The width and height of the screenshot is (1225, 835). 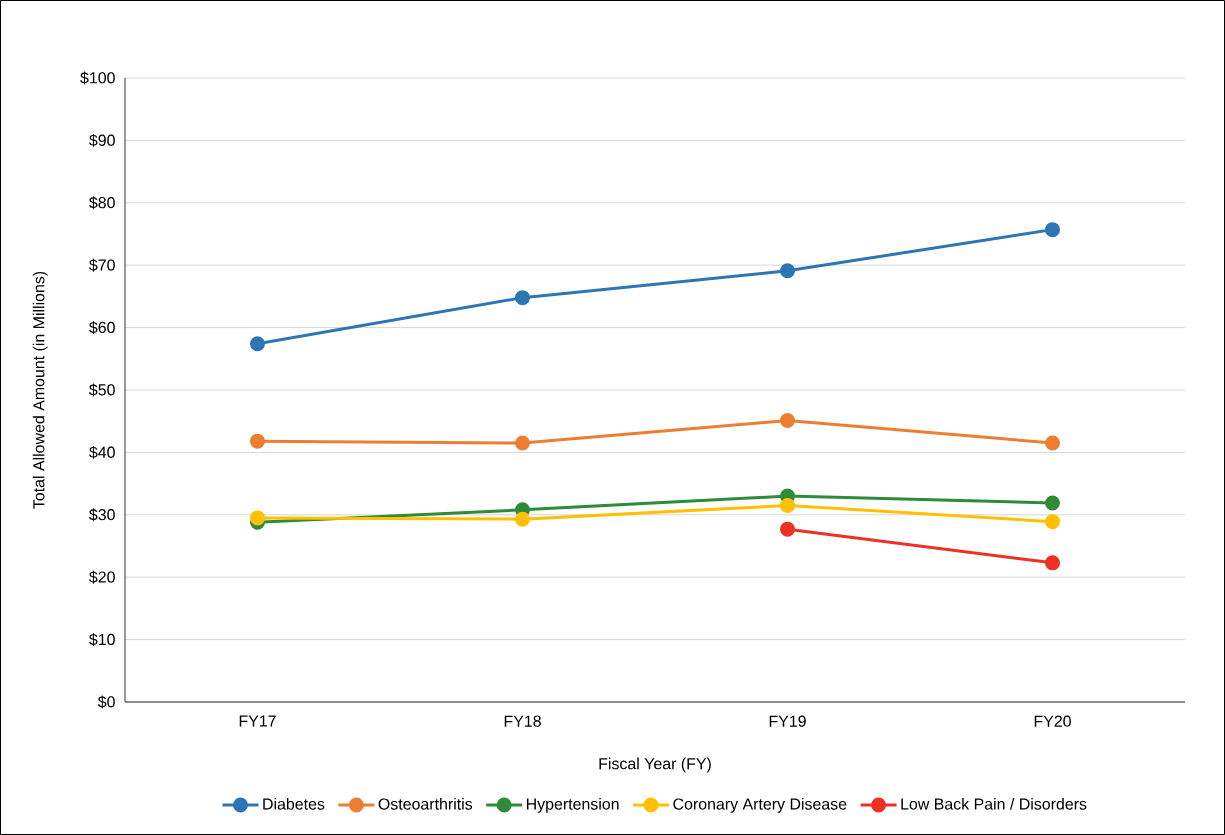 I want to click on y-tick-label: $30, so click(x=102, y=515).